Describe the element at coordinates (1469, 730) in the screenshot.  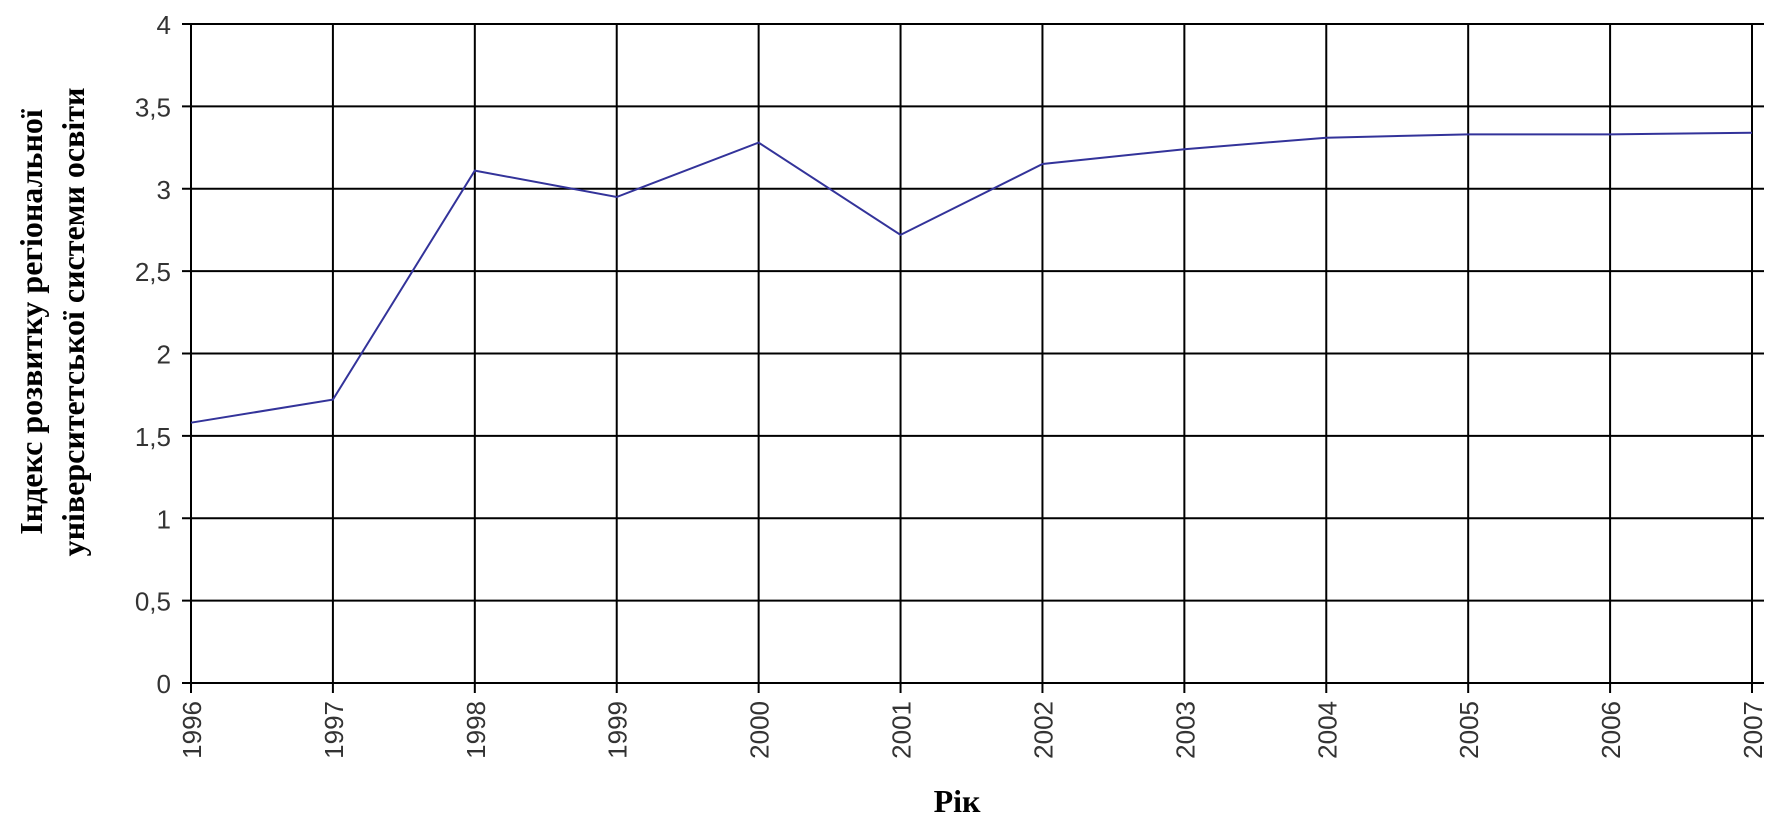
I see `x-tick-label: 2005` at that location.